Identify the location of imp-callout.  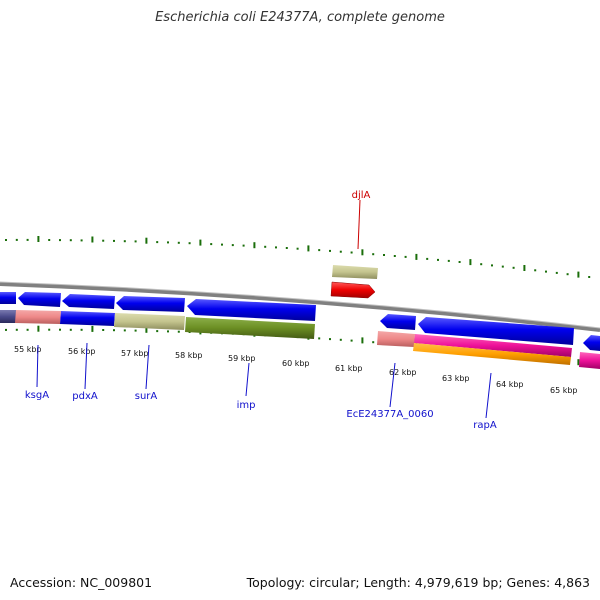
(247, 379).